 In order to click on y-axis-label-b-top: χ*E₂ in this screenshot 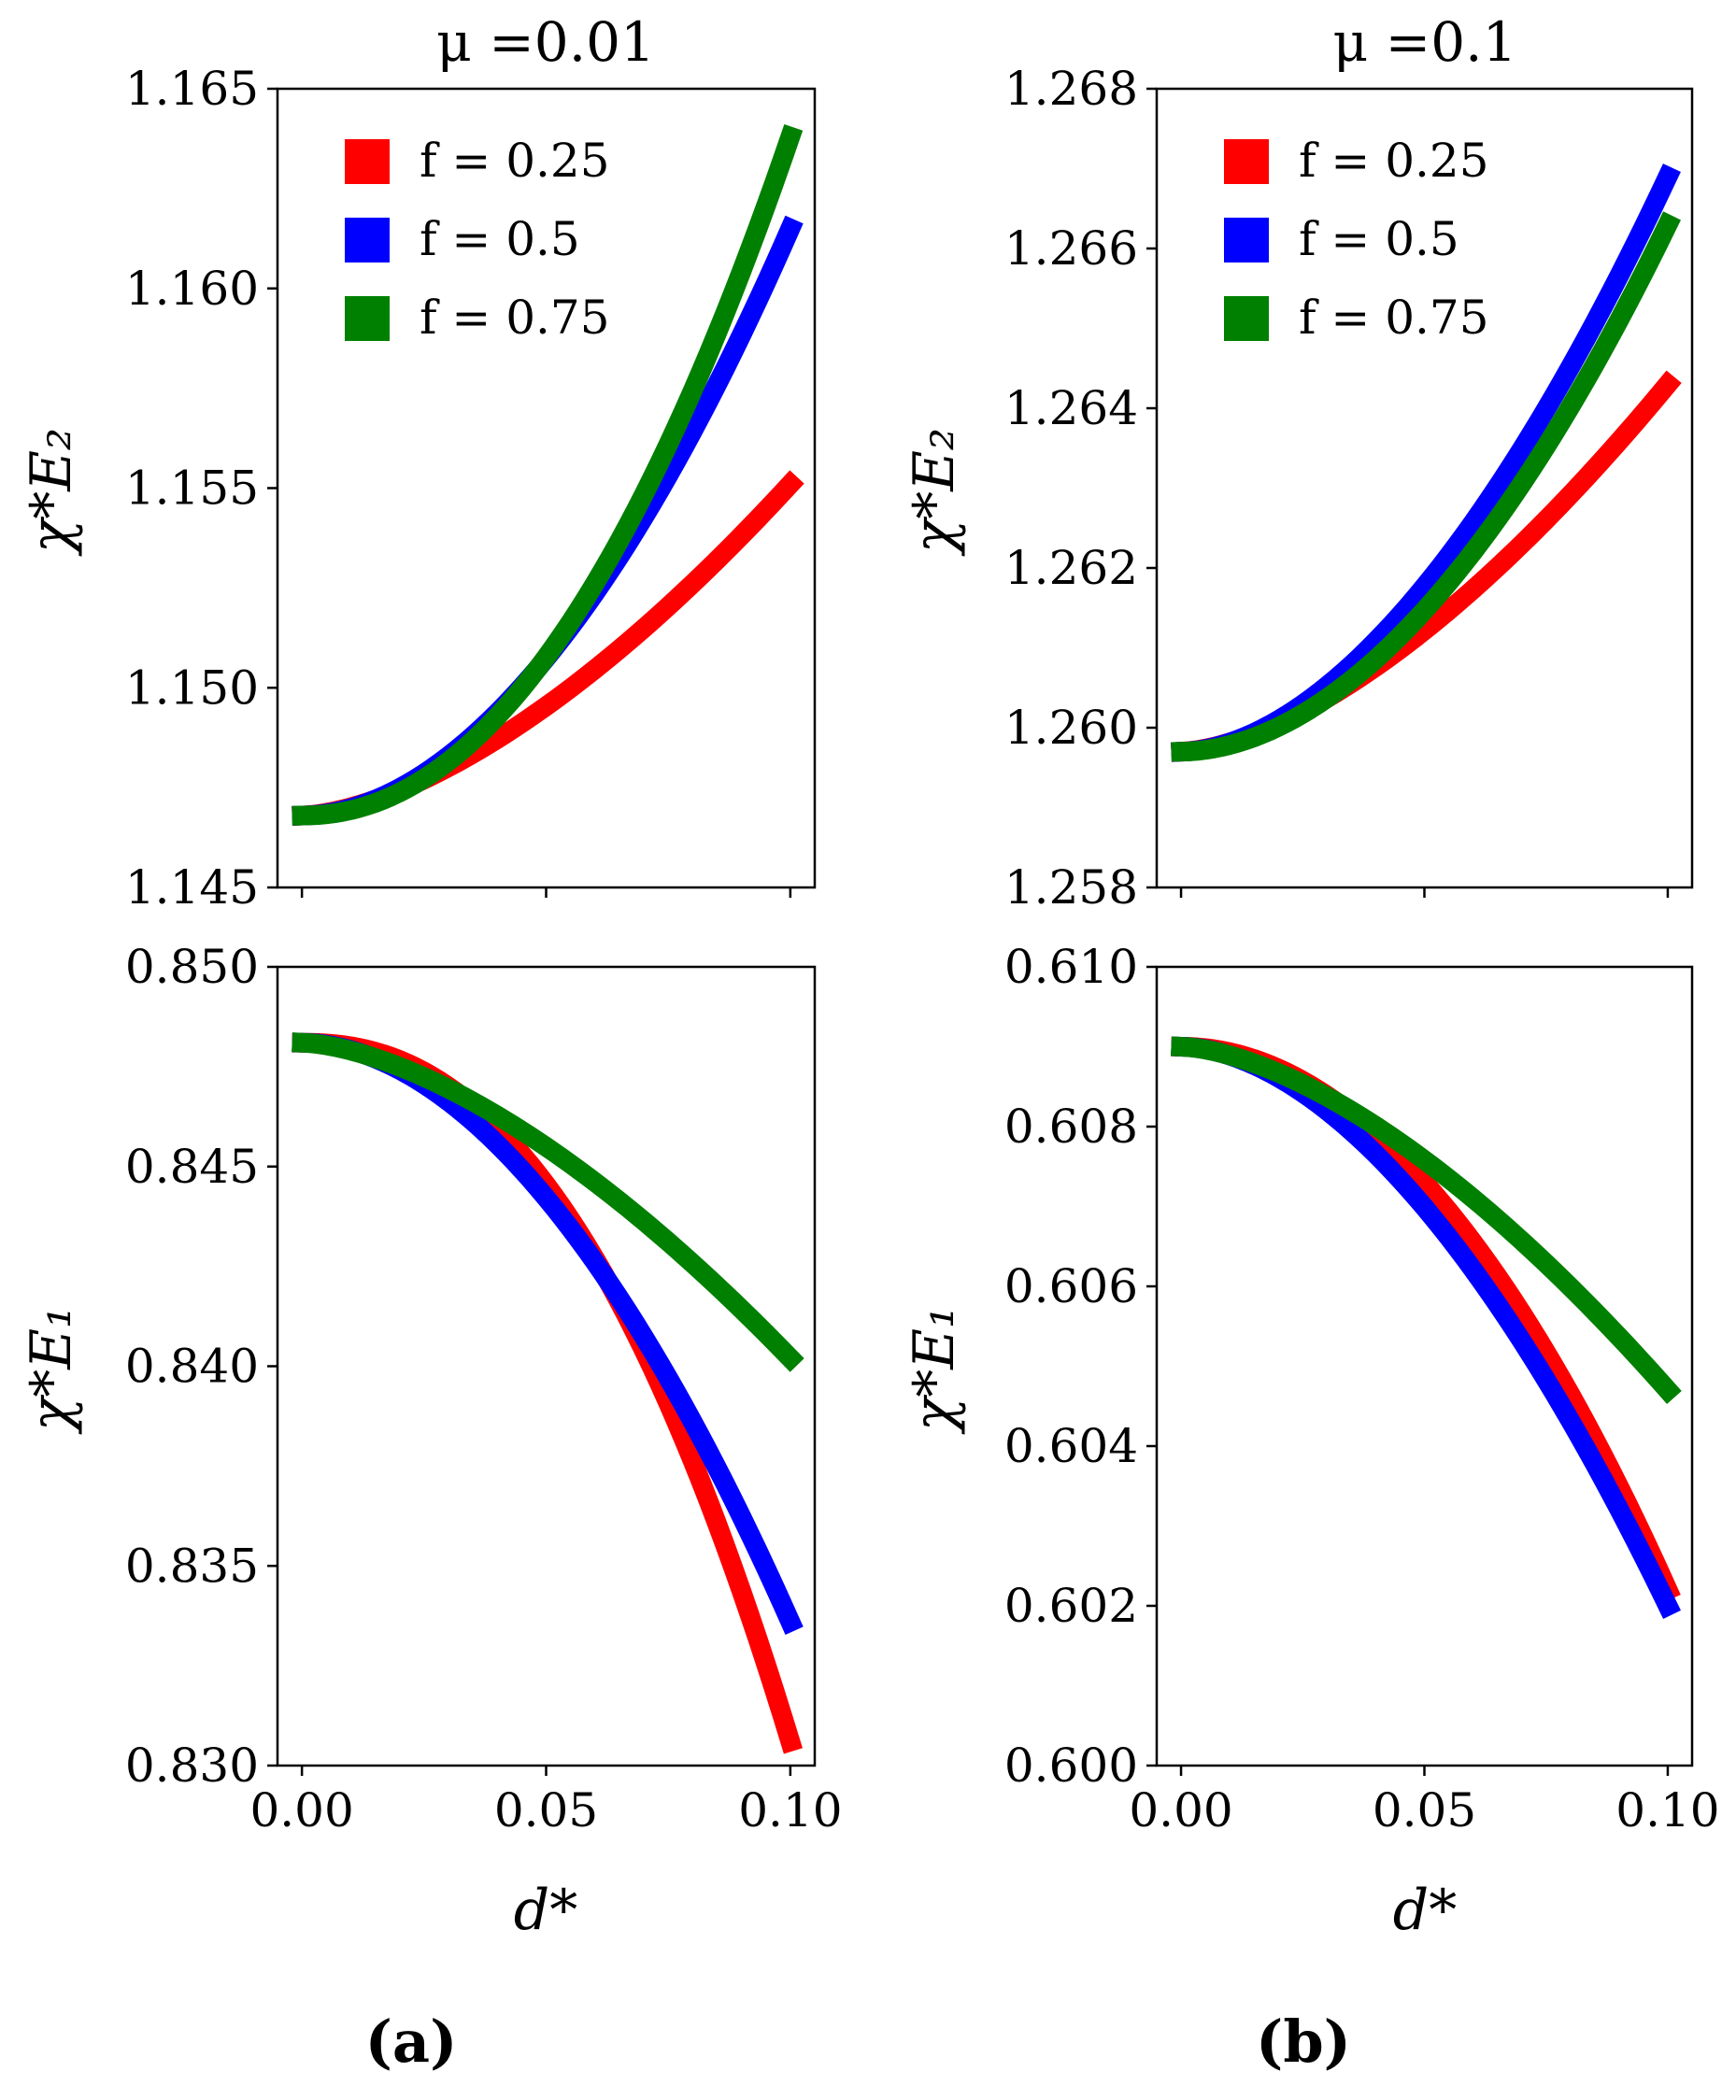, I will do `click(934, 493)`.